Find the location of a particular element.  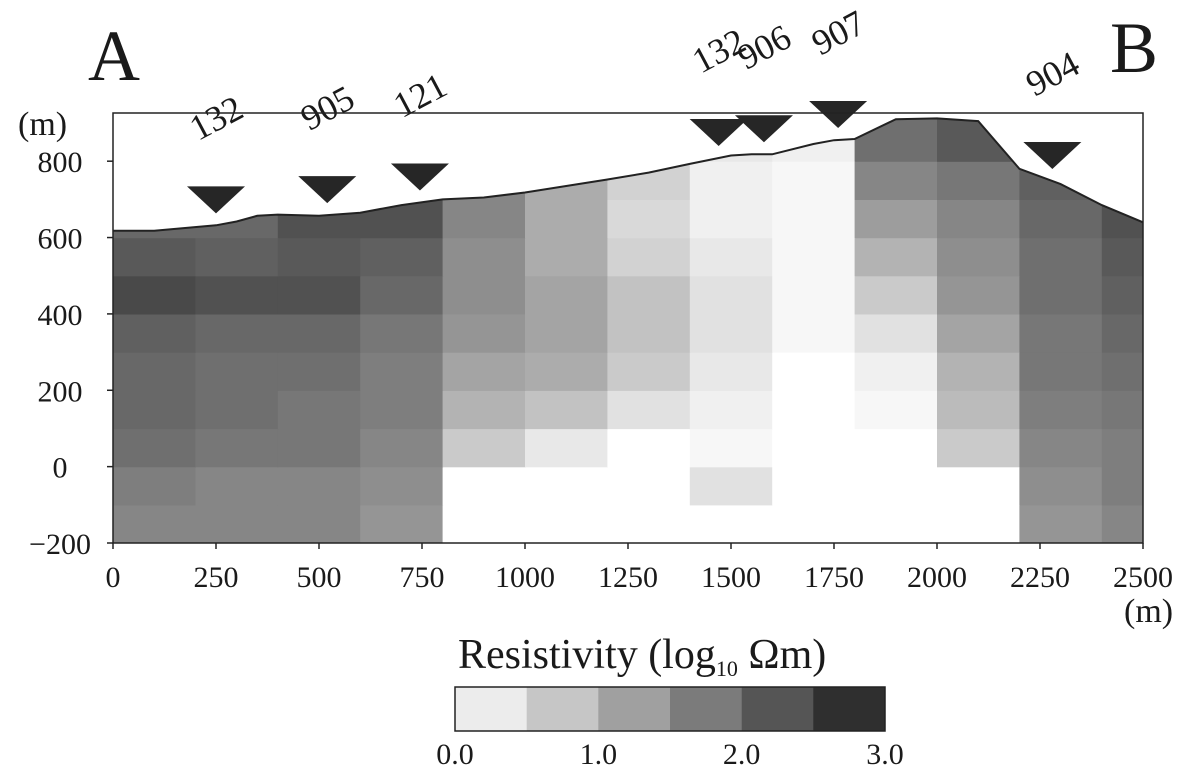

x-tick-label: 2250 is located at coordinates (1040, 577).